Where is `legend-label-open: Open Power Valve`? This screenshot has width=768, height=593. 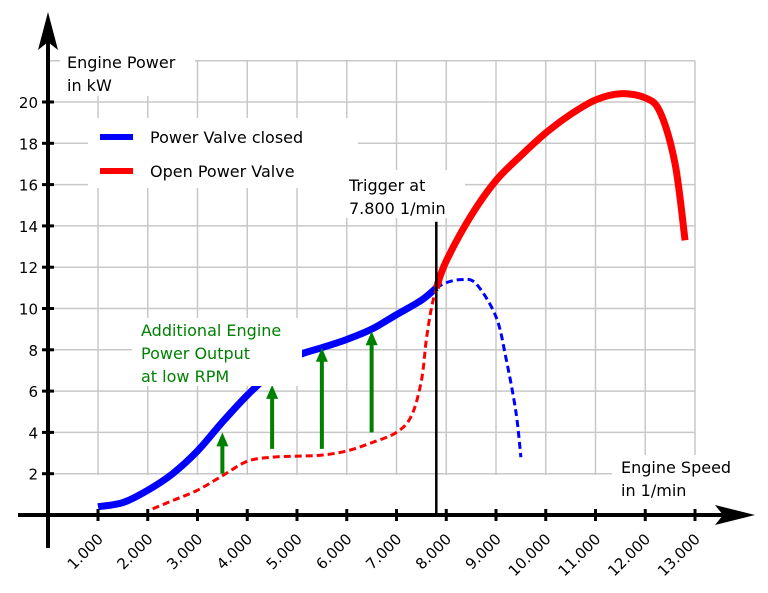
legend-label-open: Open Power Valve is located at coordinates (222, 171).